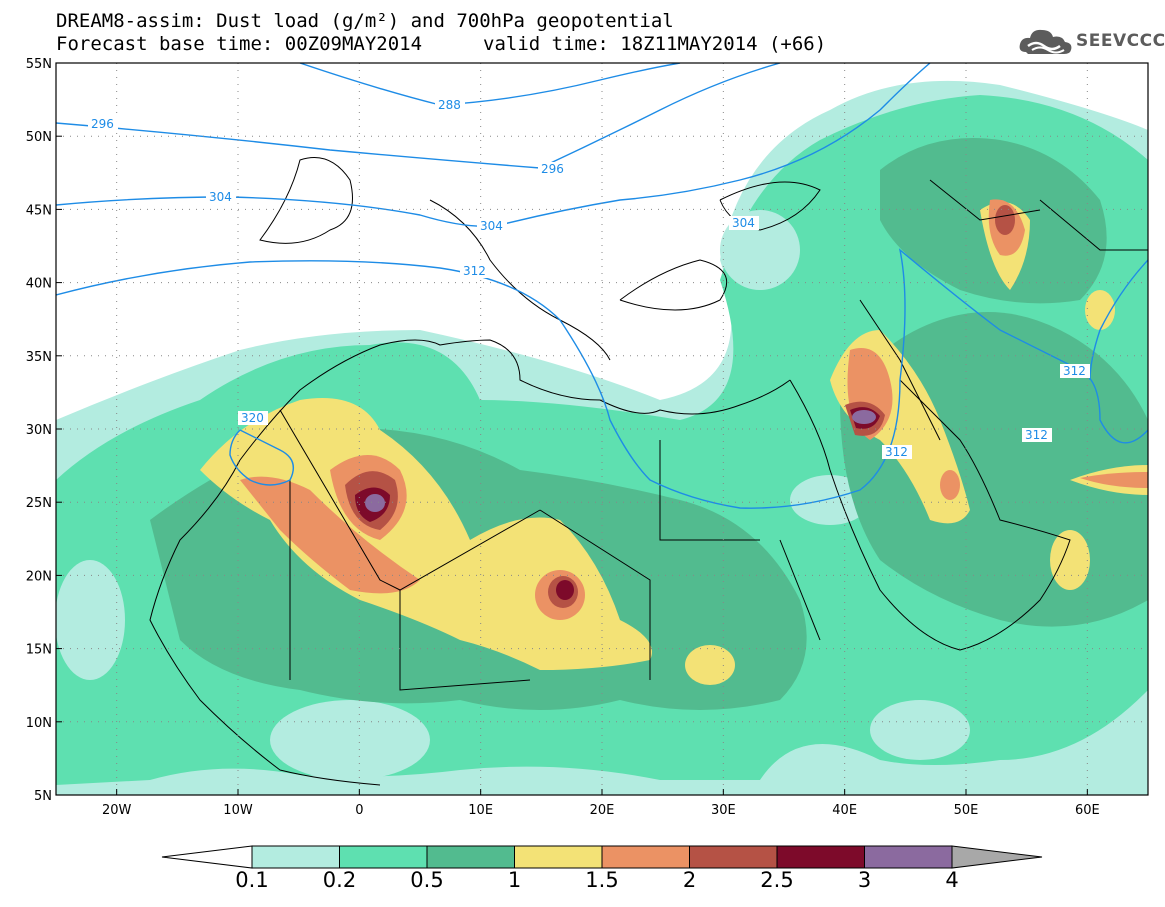 Image resolution: width=1165 pixels, height=907 pixels. What do you see at coordinates (339, 880) in the screenshot?
I see `colorbar-label: 0.2` at bounding box center [339, 880].